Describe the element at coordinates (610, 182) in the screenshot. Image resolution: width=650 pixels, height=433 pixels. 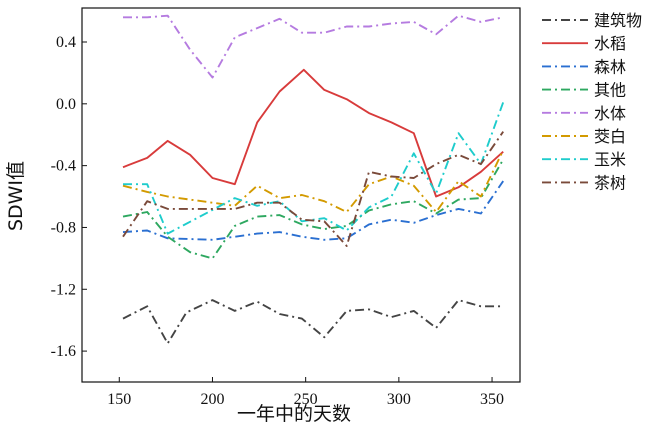
I see `legend-label-8: 茶树` at that location.